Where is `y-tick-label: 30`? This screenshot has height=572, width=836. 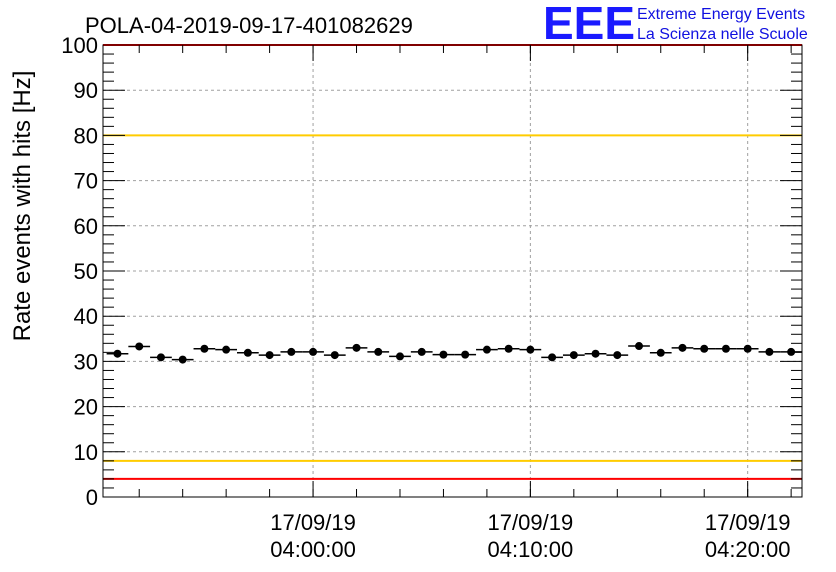 y-tick-label: 30 is located at coordinates (86, 361).